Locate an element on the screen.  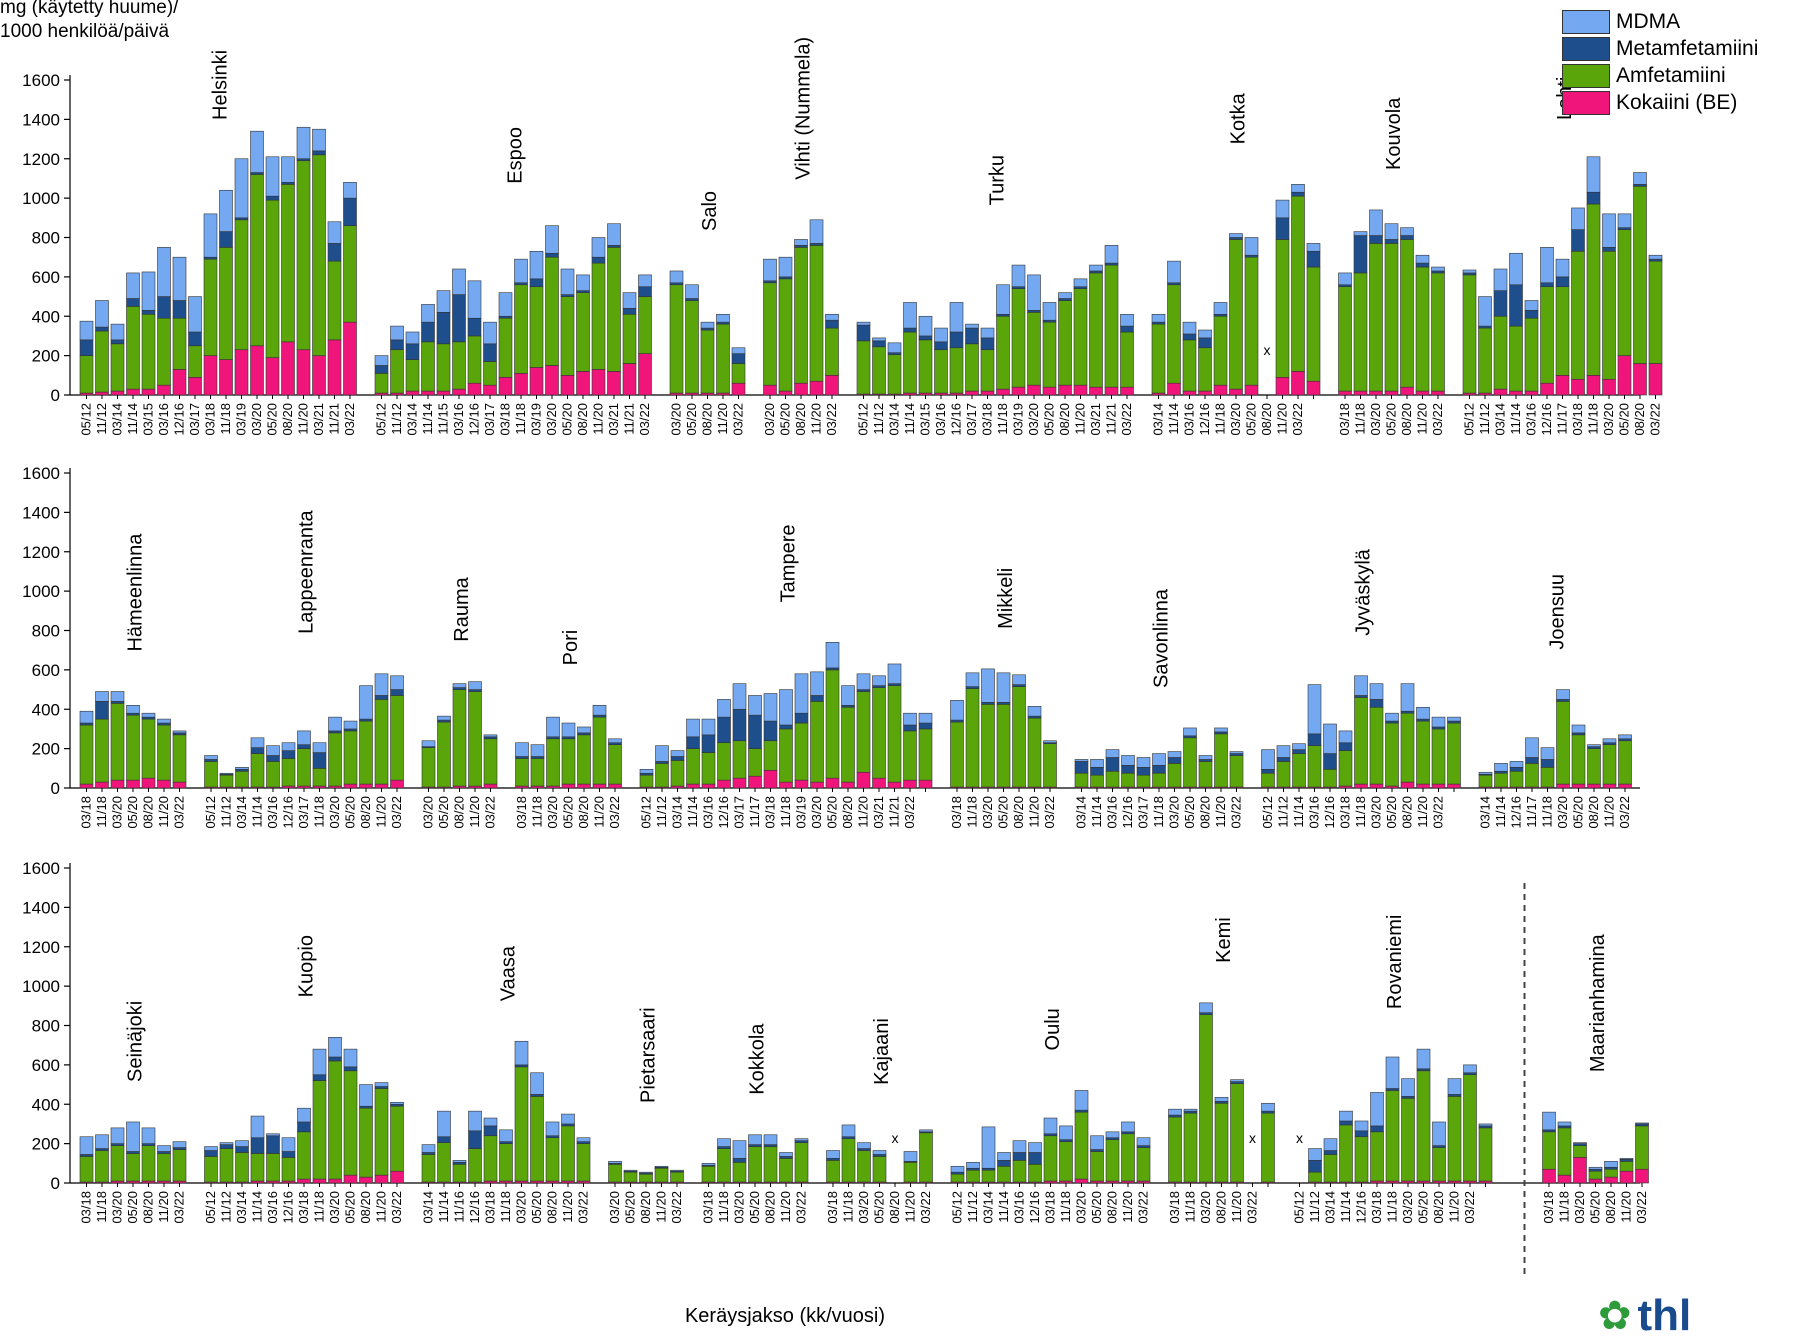
city-label-salo: Salo is located at coordinates (710, 211).